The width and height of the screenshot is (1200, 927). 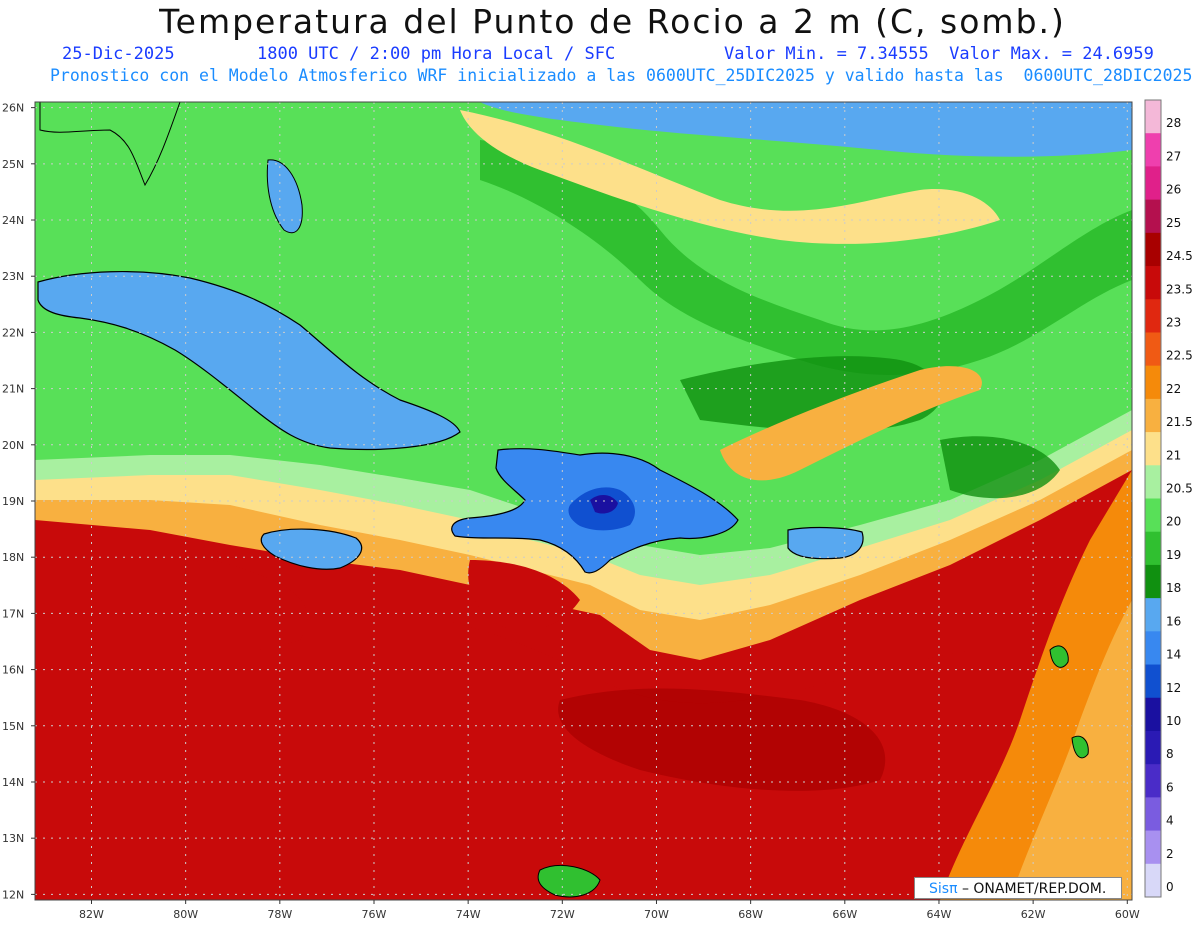 What do you see at coordinates (1170, 887) in the screenshot?
I see `color-scale-label: 0` at bounding box center [1170, 887].